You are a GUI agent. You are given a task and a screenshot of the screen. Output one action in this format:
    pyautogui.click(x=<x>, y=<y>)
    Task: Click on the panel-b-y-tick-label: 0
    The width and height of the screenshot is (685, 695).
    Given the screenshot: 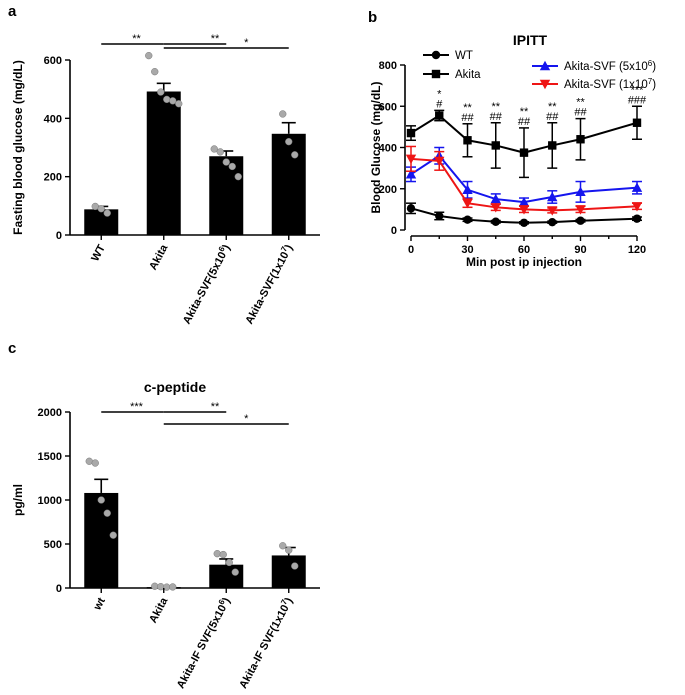 What is the action you would take?
    pyautogui.click(x=394, y=231)
    